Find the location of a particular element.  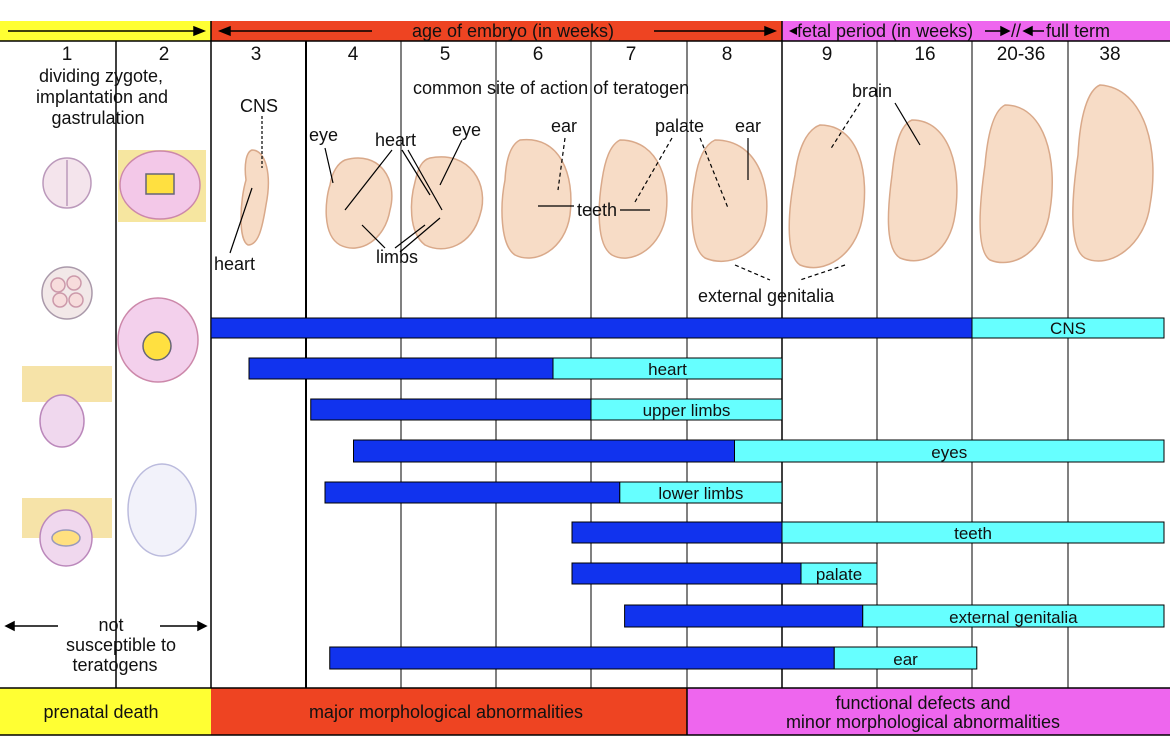

week-label: 16 is located at coordinates (924, 54).